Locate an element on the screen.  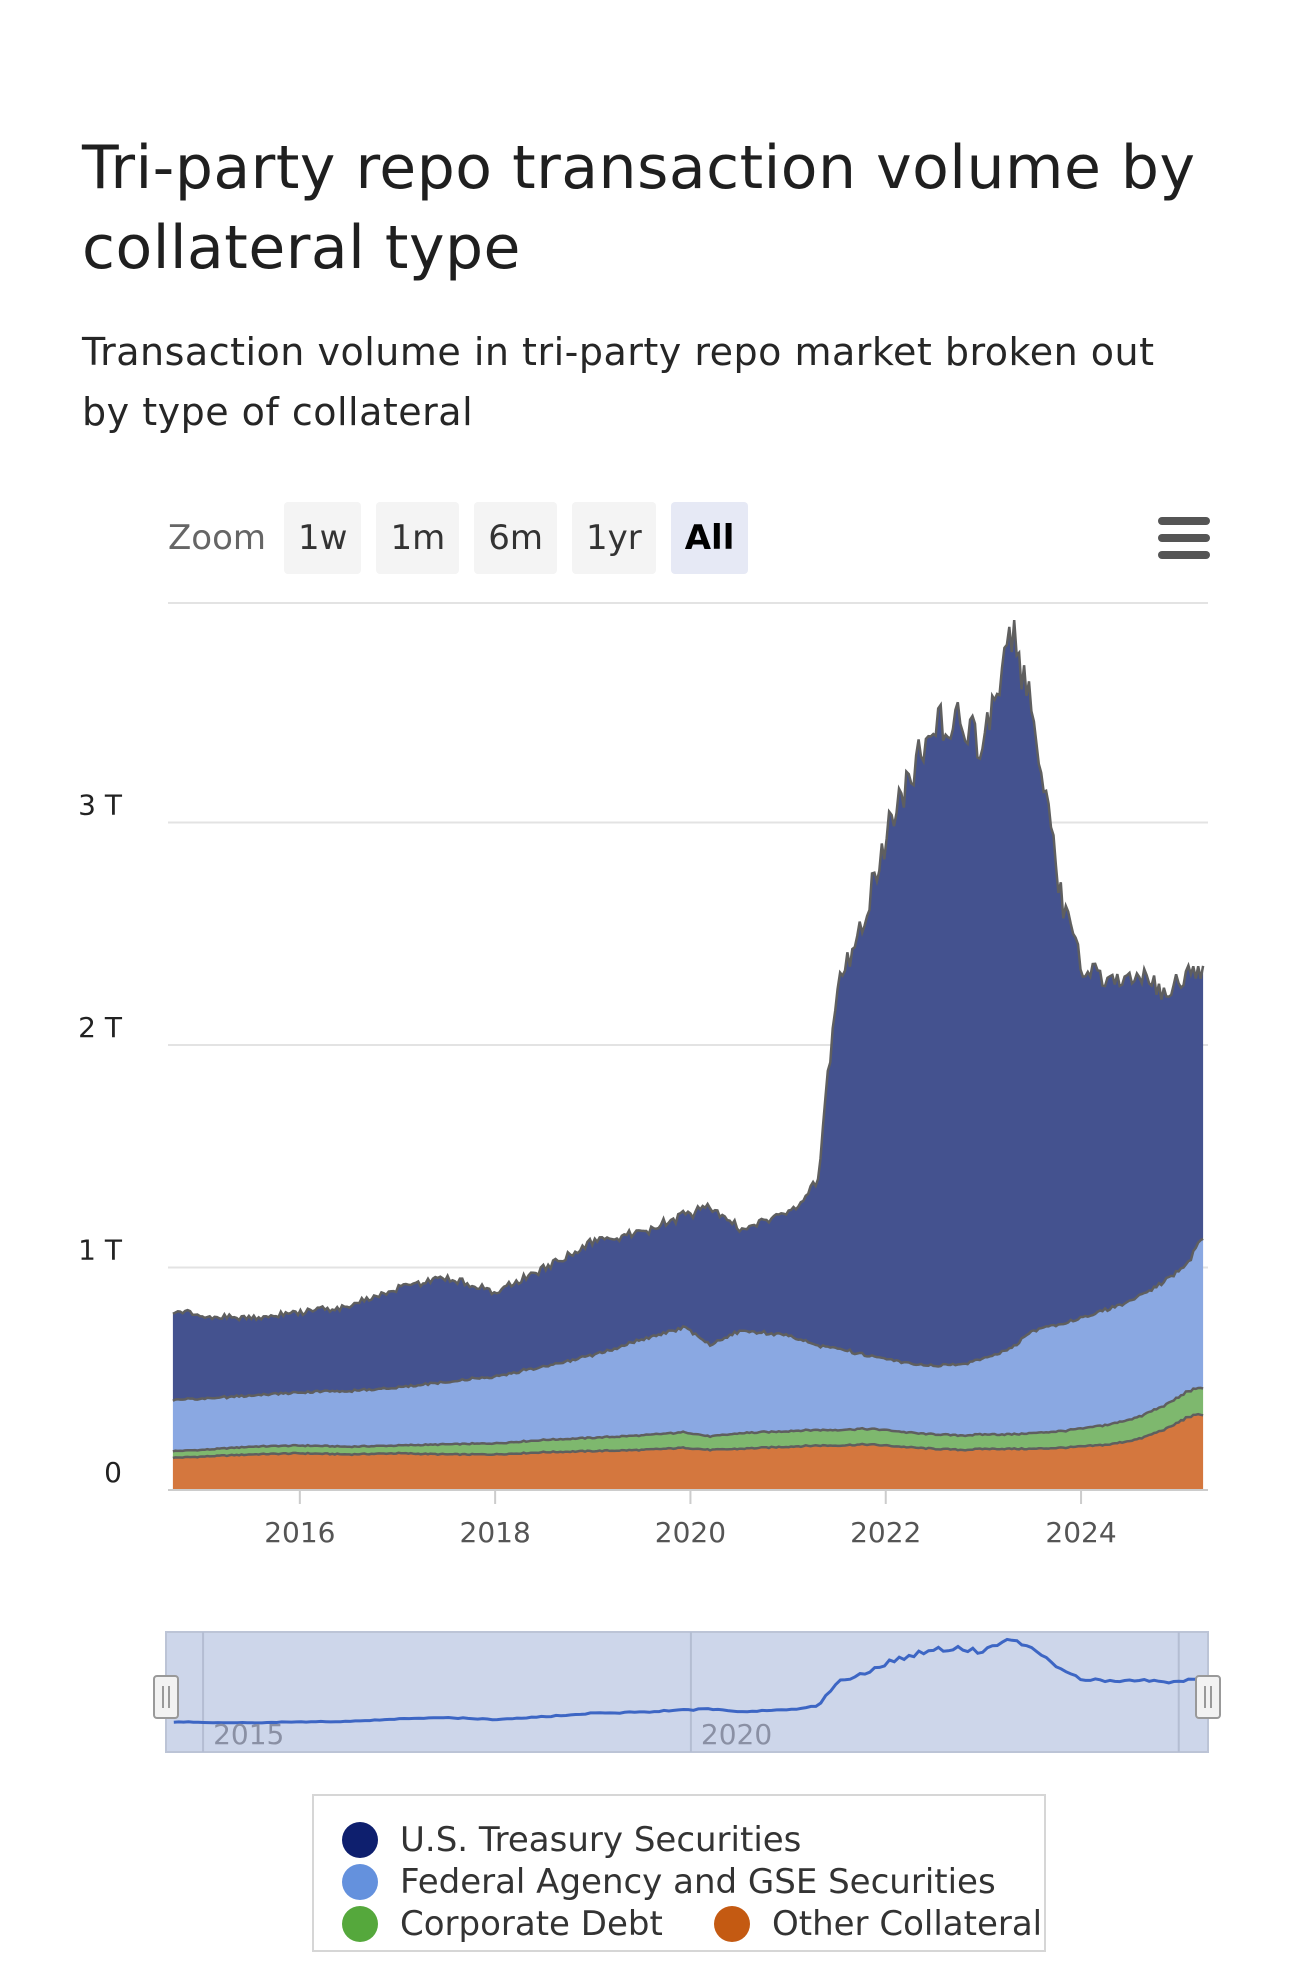
zoom-button-1w: 1w is located at coordinates (323, 538).